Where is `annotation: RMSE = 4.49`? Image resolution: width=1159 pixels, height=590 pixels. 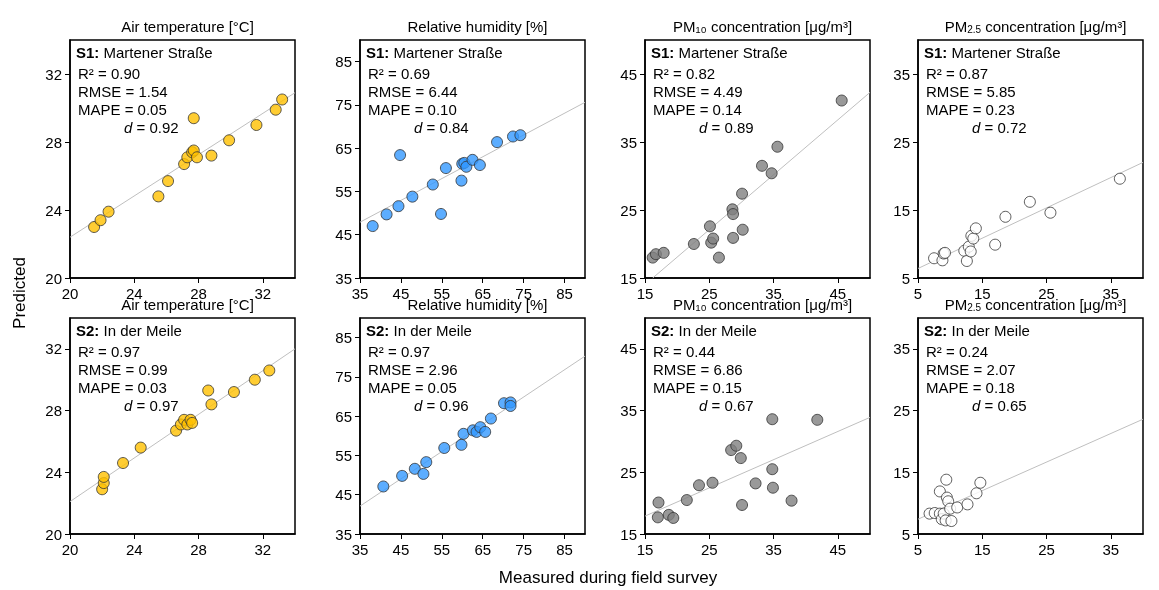
annotation: RMSE = 4.49 is located at coordinates (698, 91).